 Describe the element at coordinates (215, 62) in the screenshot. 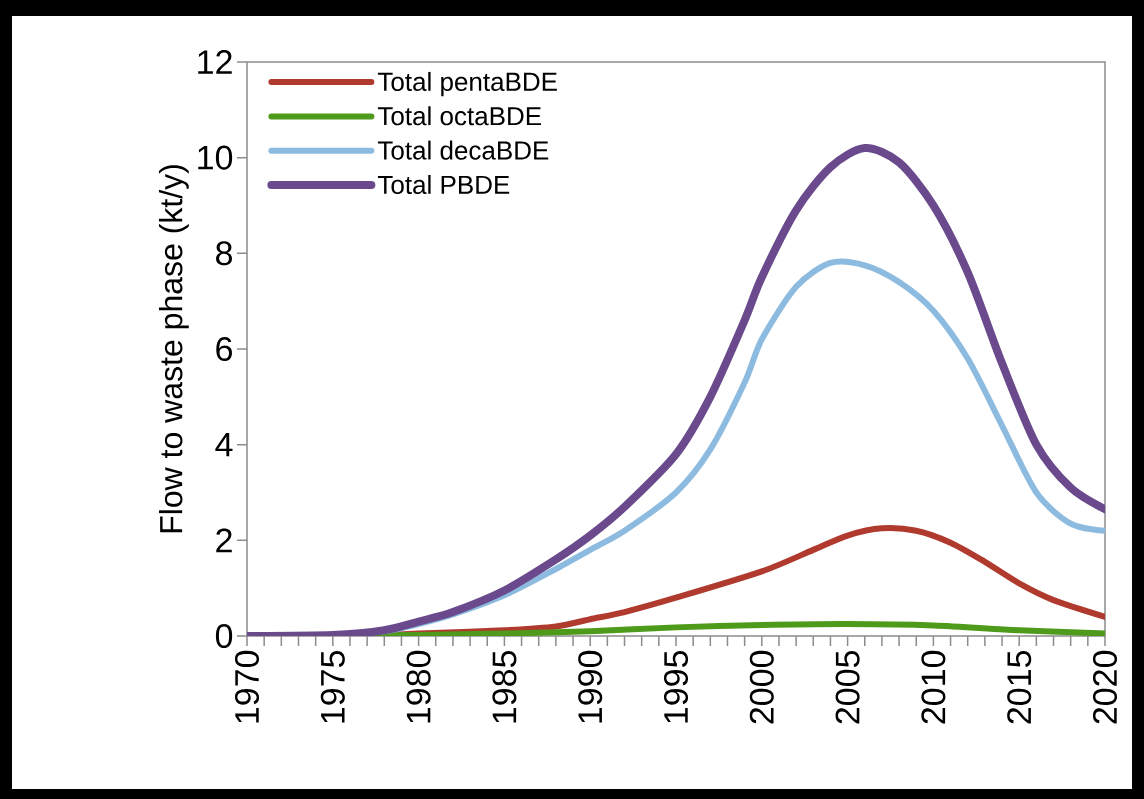

I see `y-tick-label: 12` at that location.